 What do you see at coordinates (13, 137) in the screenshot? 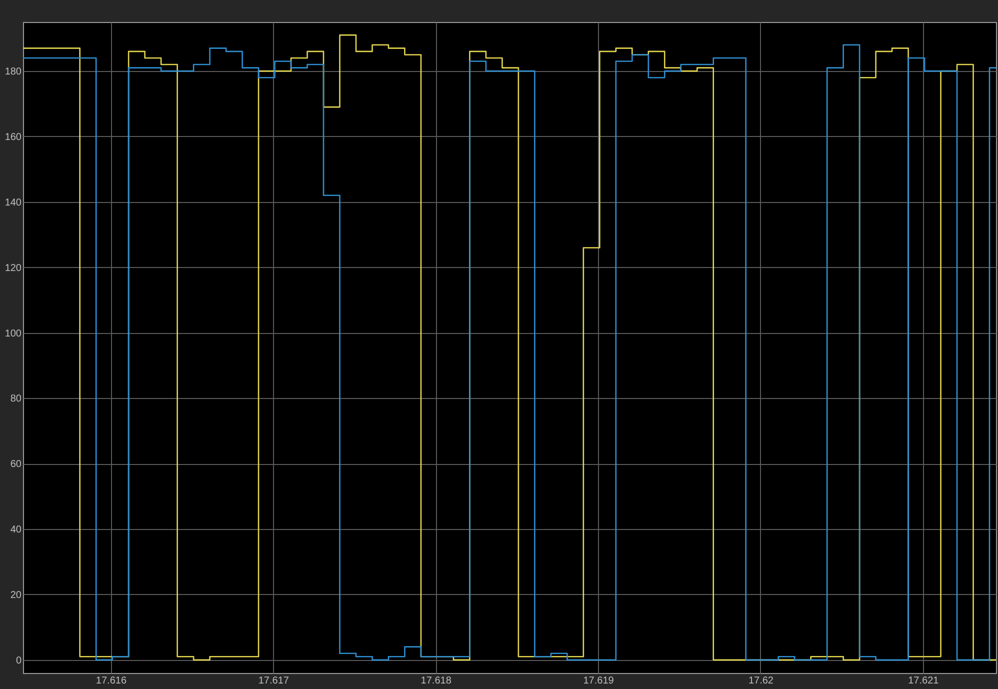
I see `y-tick-label: 160` at bounding box center [13, 137].